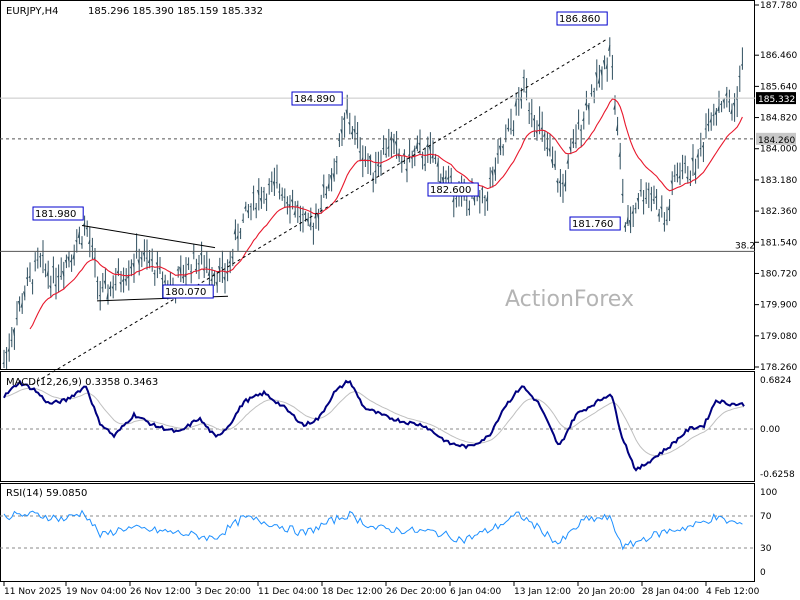 The height and width of the screenshot is (600, 800). What do you see at coordinates (373, 530) in the screenshot?
I see `rsi-line` at bounding box center [373, 530].